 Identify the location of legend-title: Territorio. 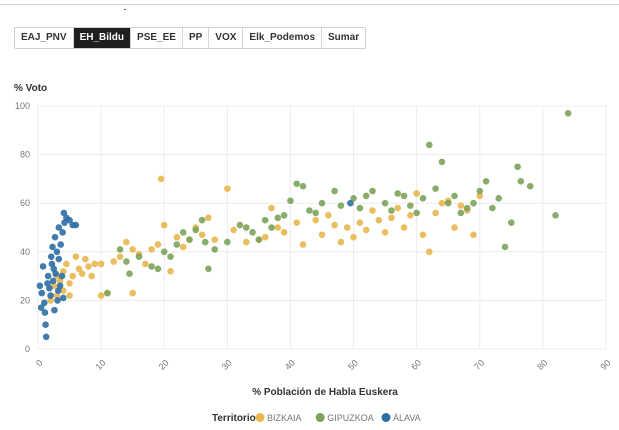
(234, 418).